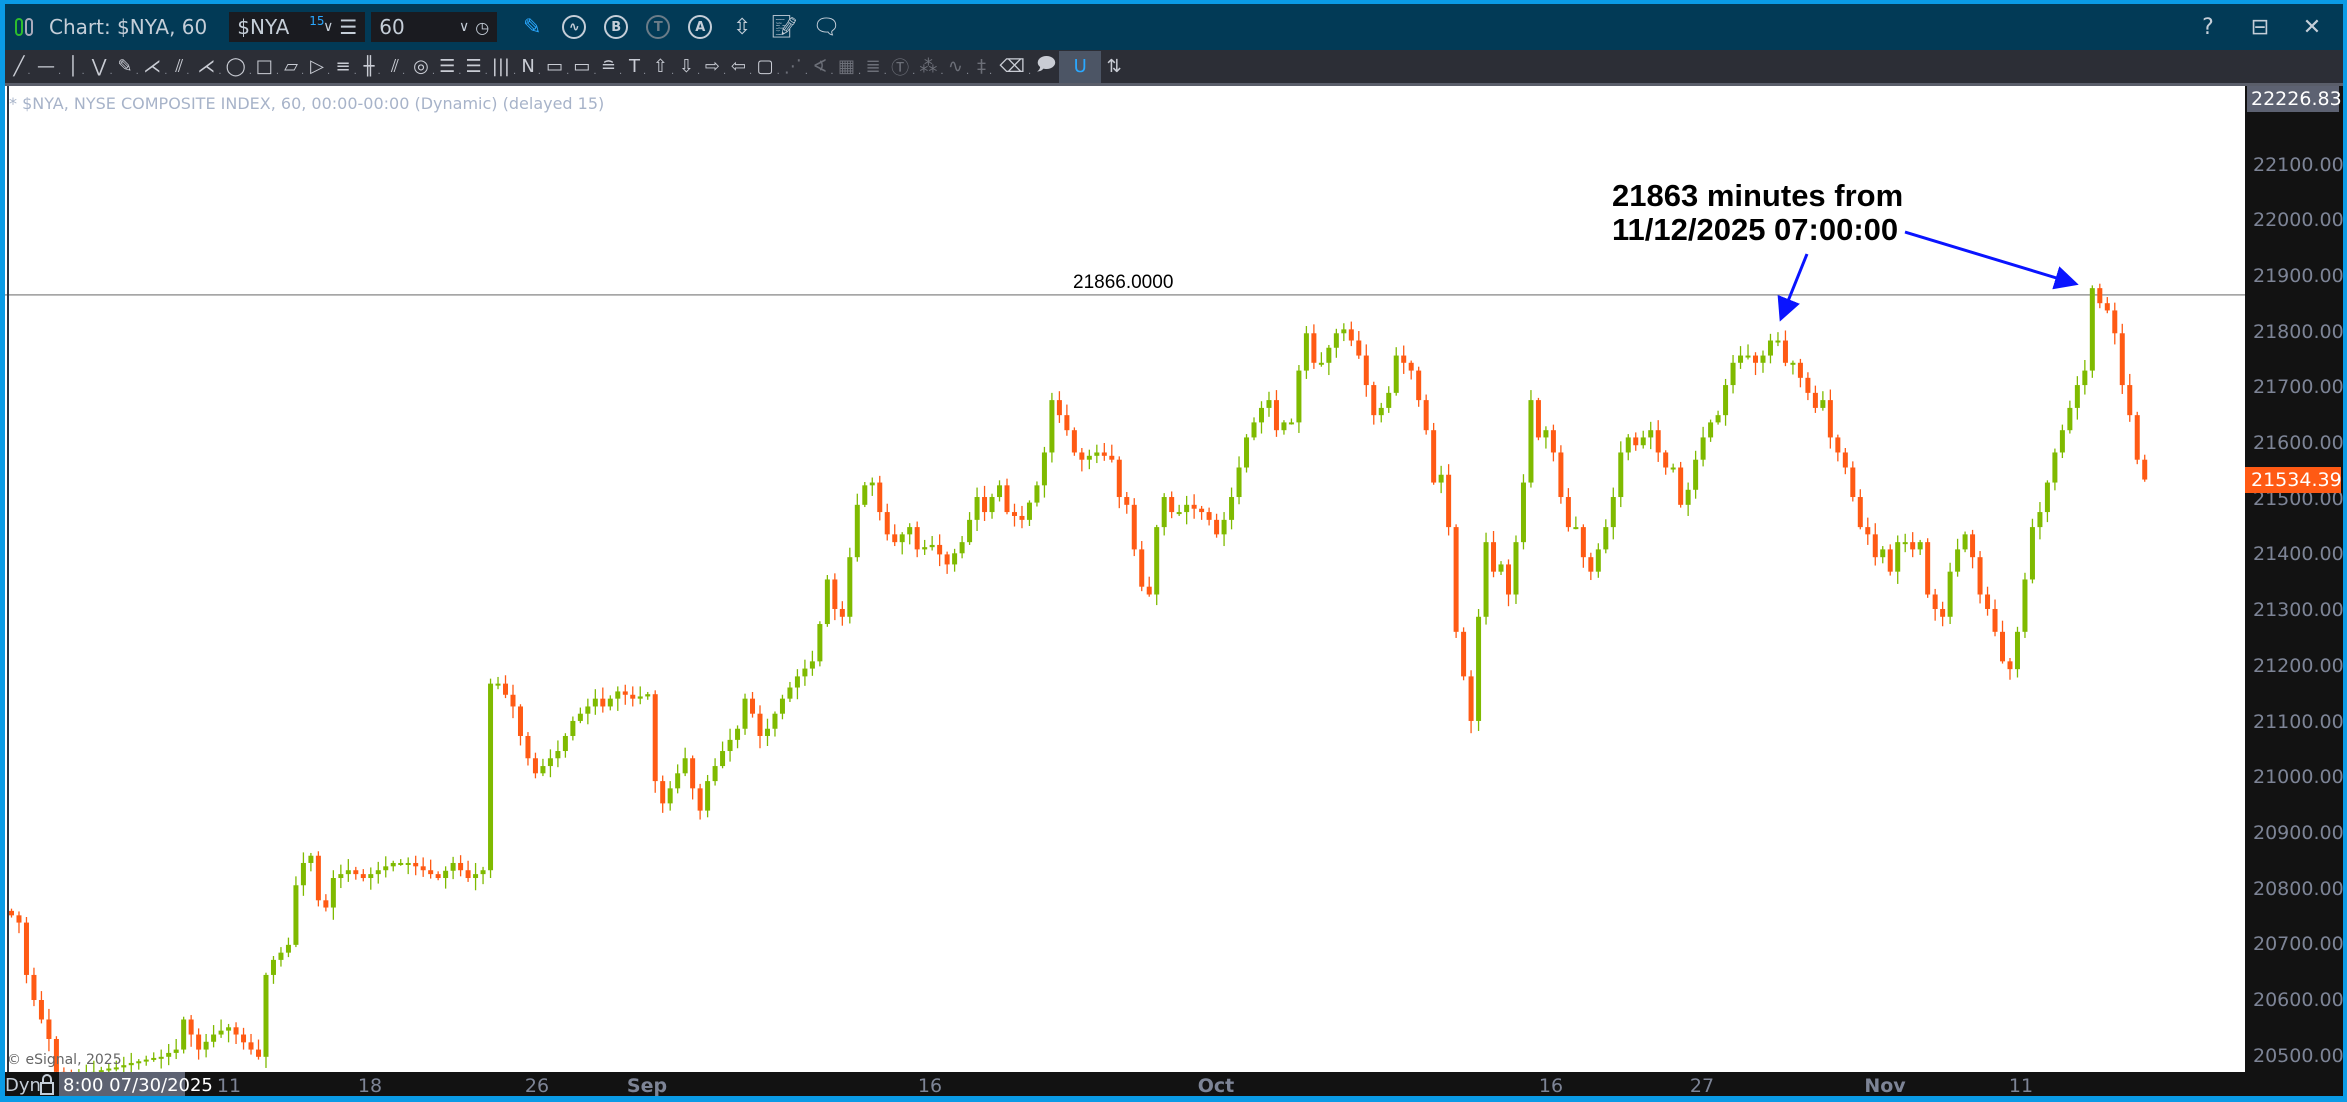  What do you see at coordinates (398, 67) in the screenshot?
I see `double-line-tool: ⫽.` at bounding box center [398, 67].